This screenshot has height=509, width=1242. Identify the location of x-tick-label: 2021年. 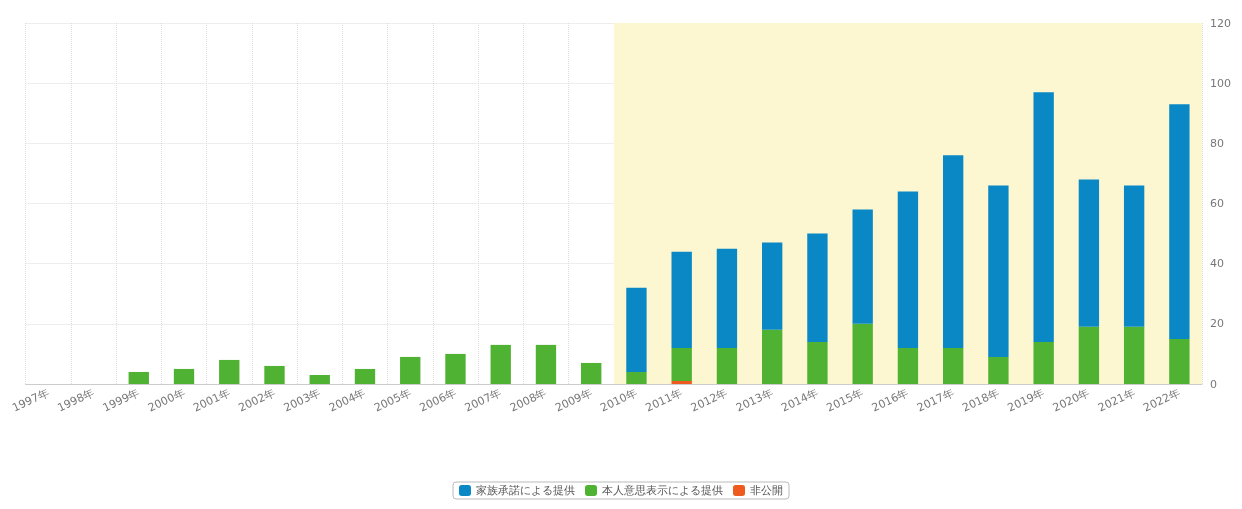
(1116, 400).